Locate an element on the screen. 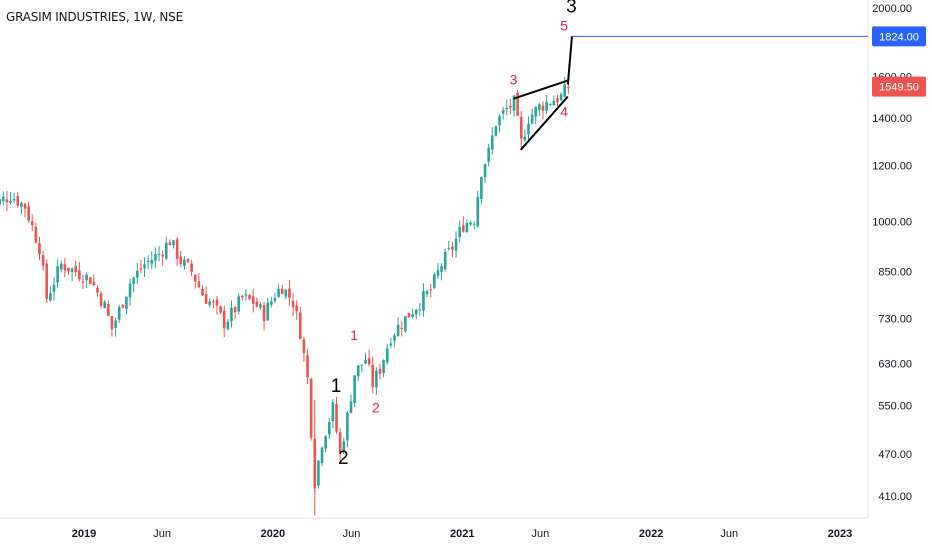  price-tick-label: 850.00 is located at coordinates (895, 272).